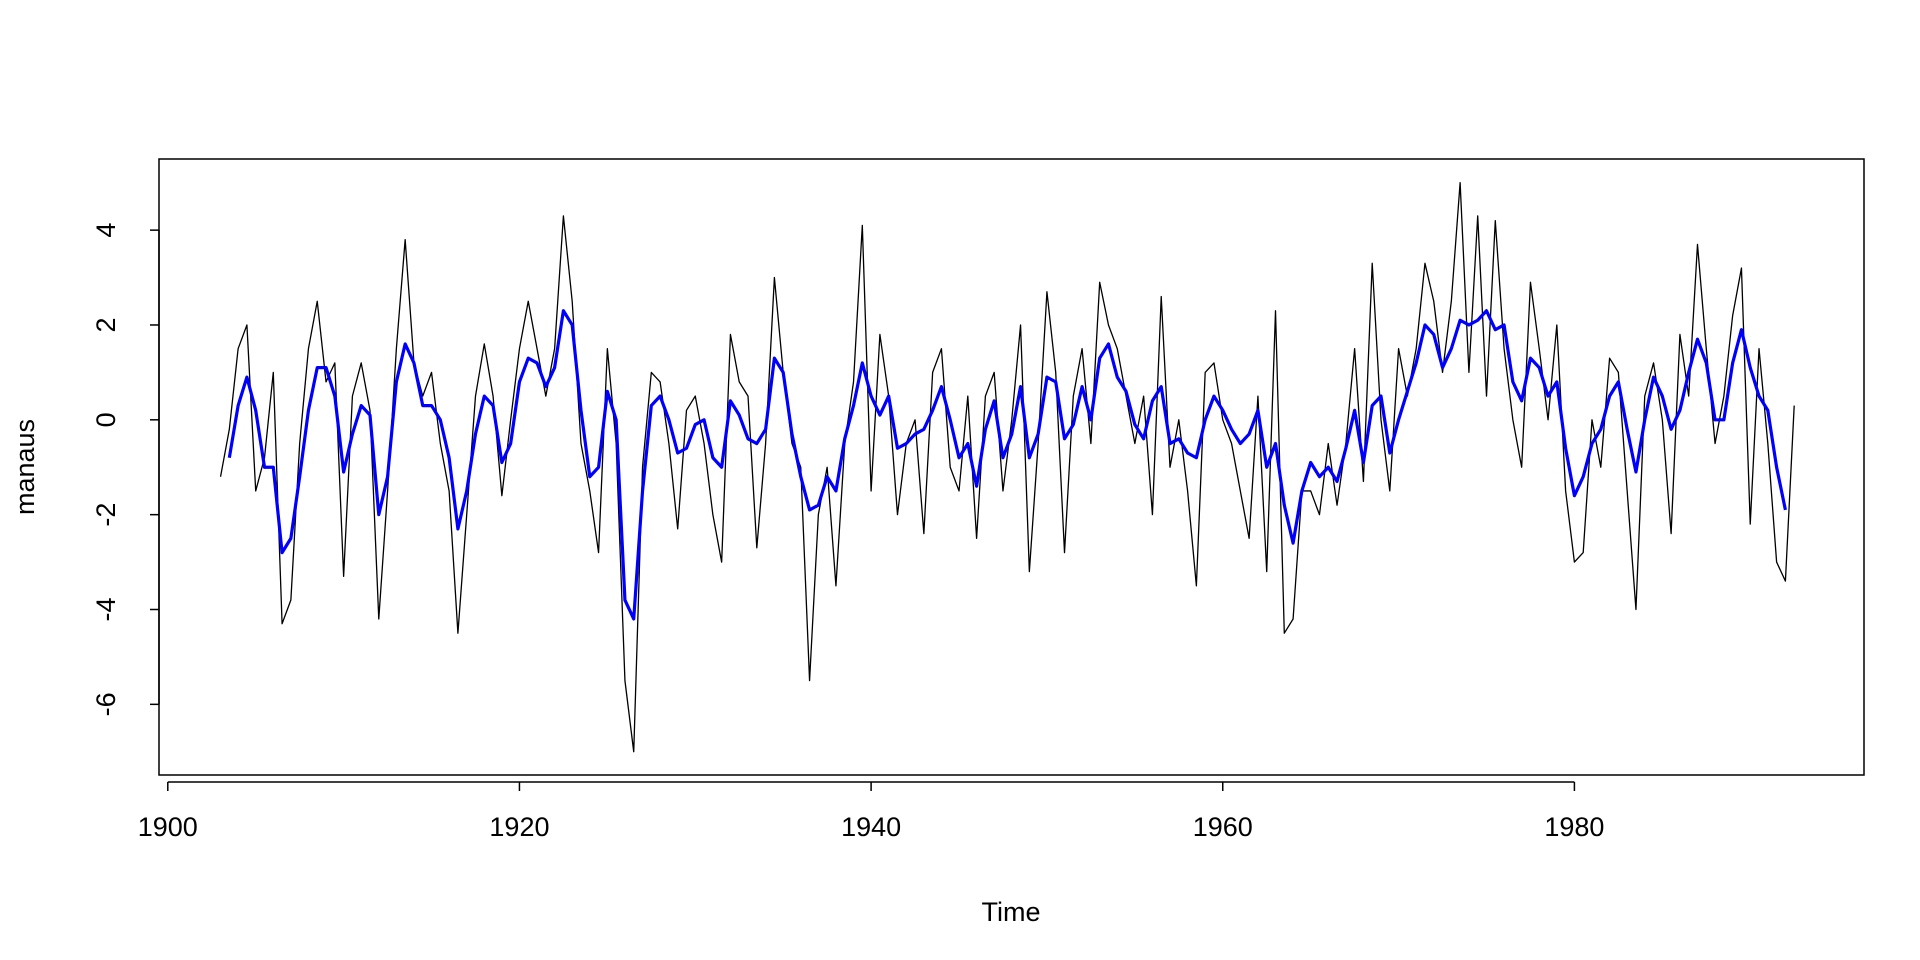  I want to click on x-tick-label: 1960, so click(1223, 827).